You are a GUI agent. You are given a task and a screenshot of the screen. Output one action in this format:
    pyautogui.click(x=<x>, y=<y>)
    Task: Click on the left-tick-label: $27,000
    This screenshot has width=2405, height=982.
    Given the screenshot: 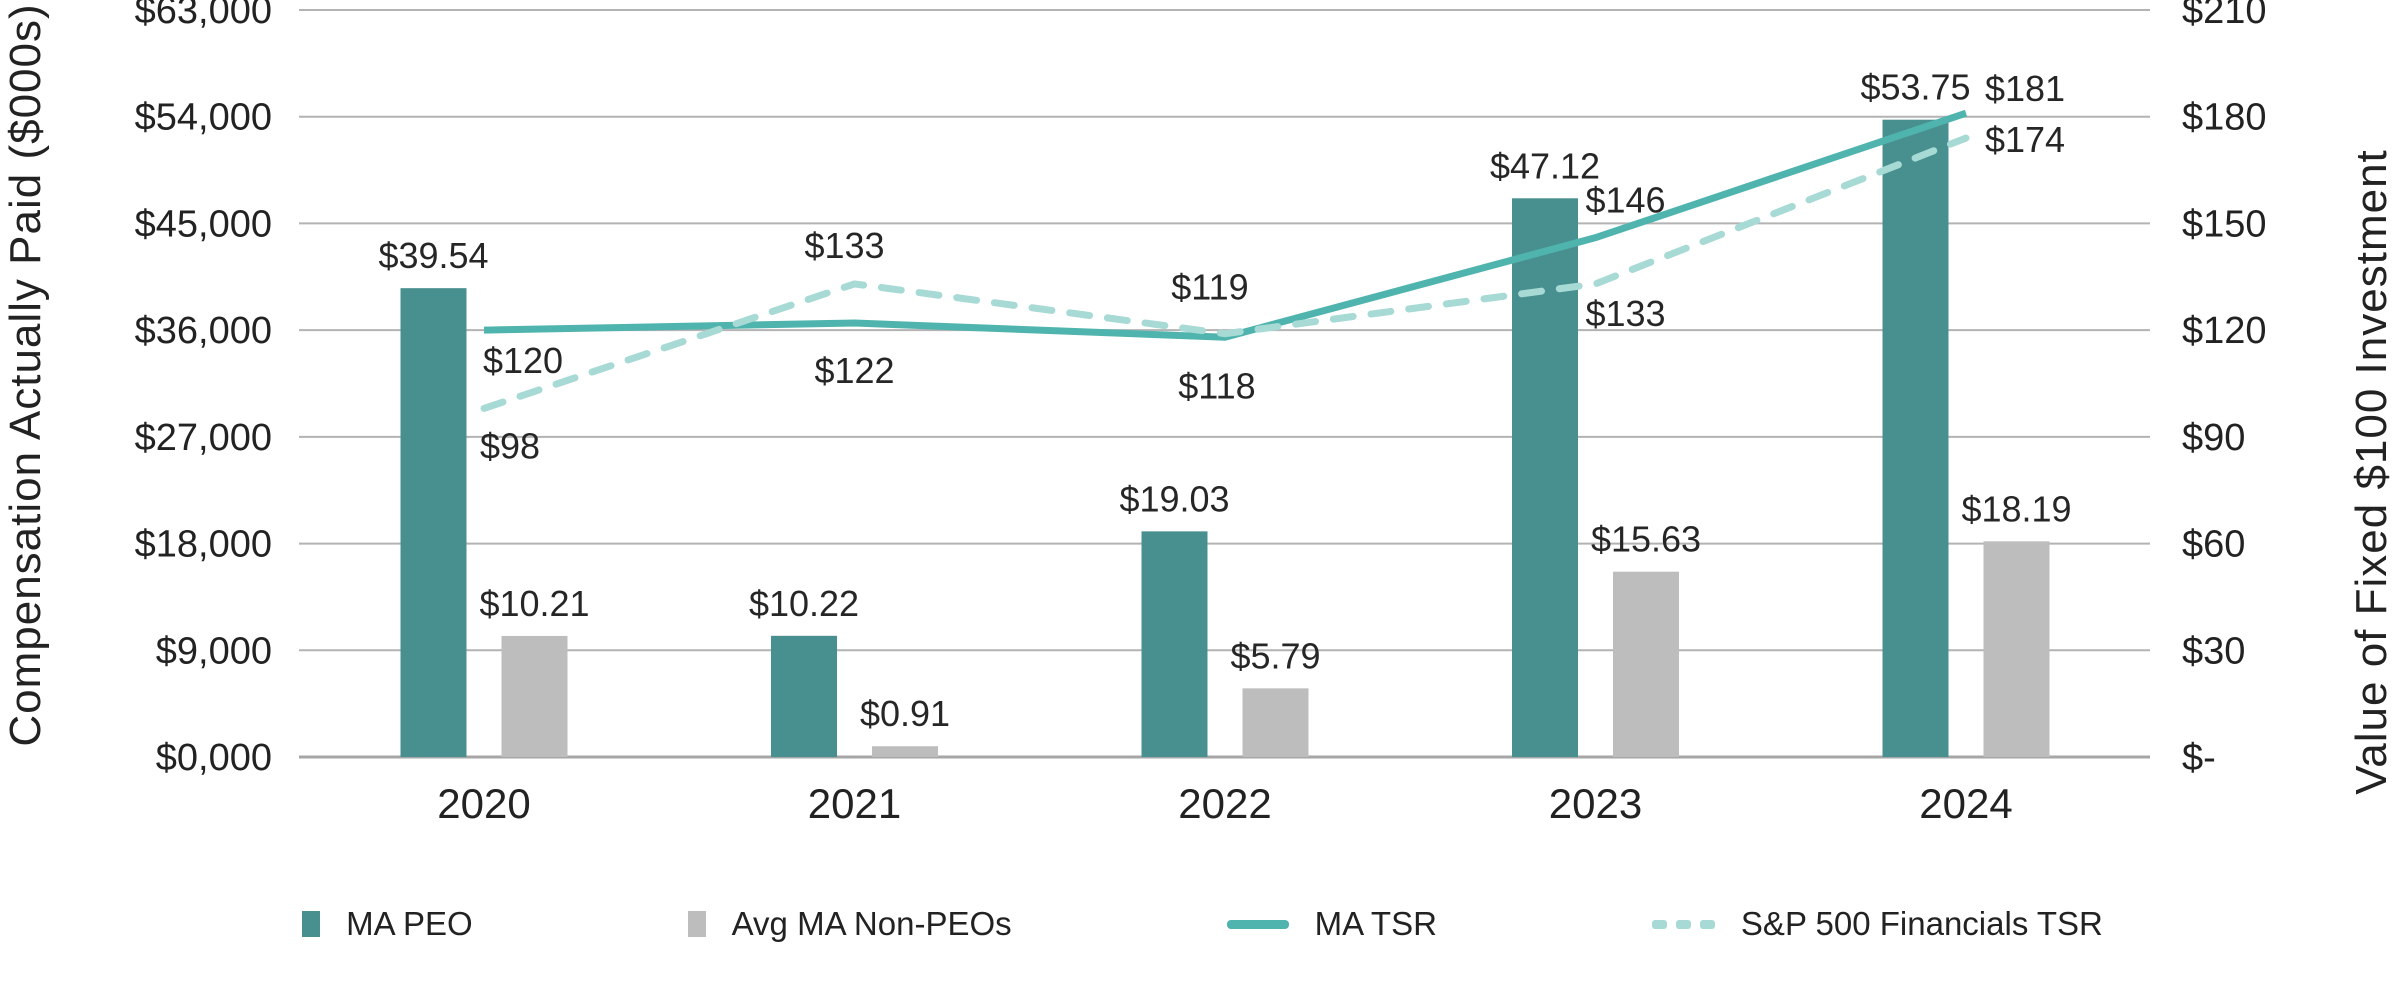 What is the action you would take?
    pyautogui.click(x=203, y=438)
    